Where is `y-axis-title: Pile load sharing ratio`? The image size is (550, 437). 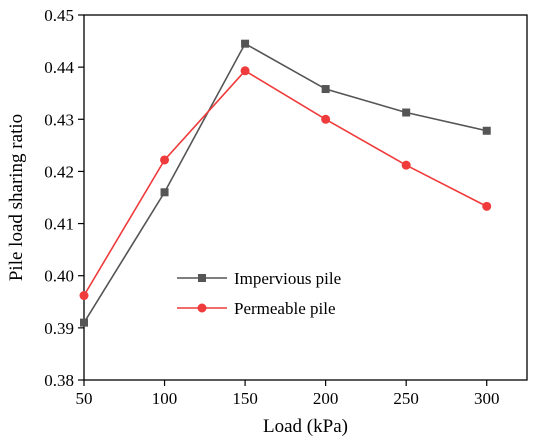
y-axis-title: Pile load sharing ratio is located at coordinates (16, 197).